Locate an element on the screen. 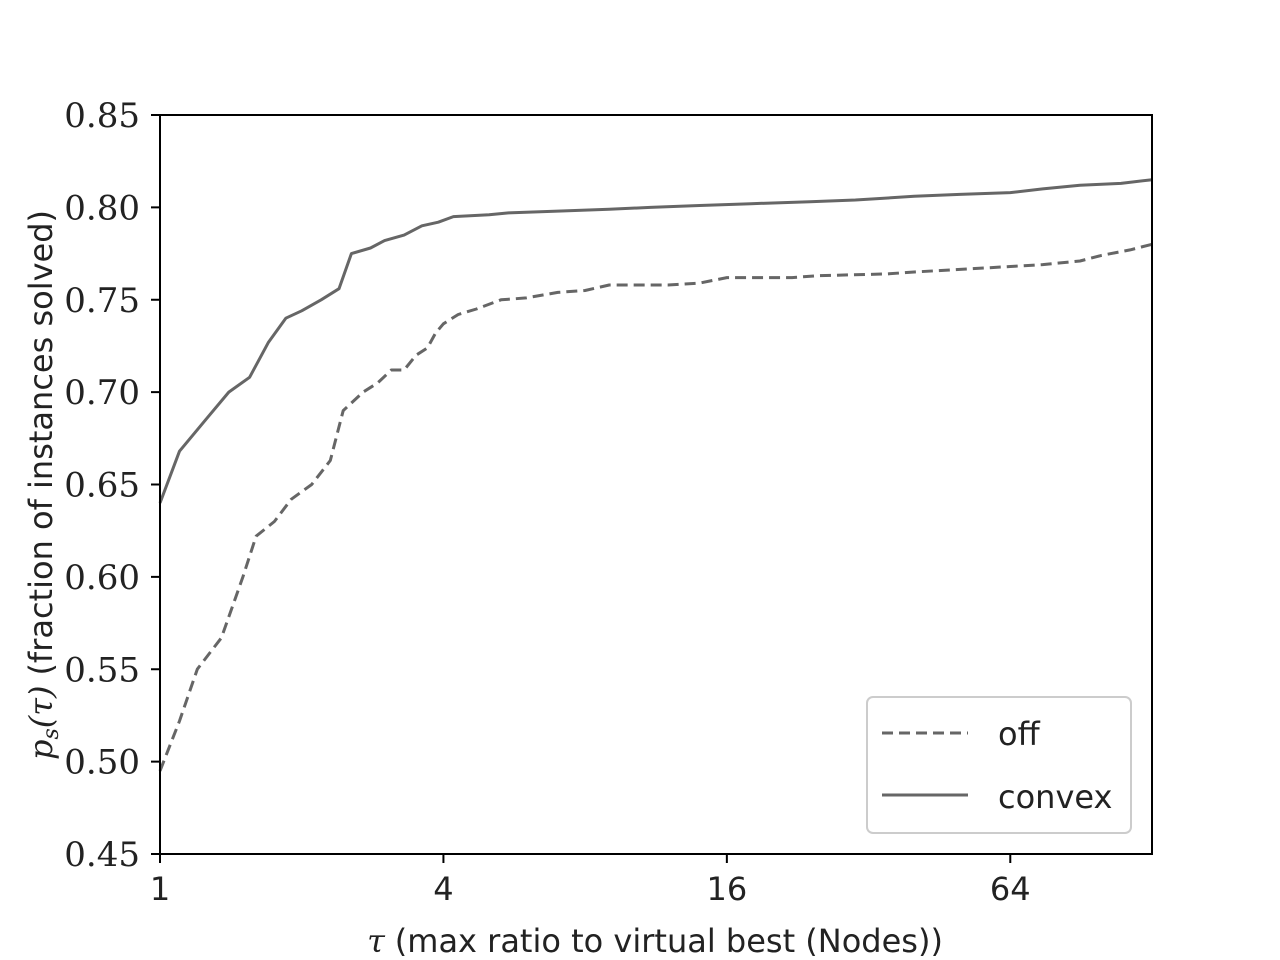 The width and height of the screenshot is (1280, 960). y-tick-label: 0.75 is located at coordinates (102, 301).